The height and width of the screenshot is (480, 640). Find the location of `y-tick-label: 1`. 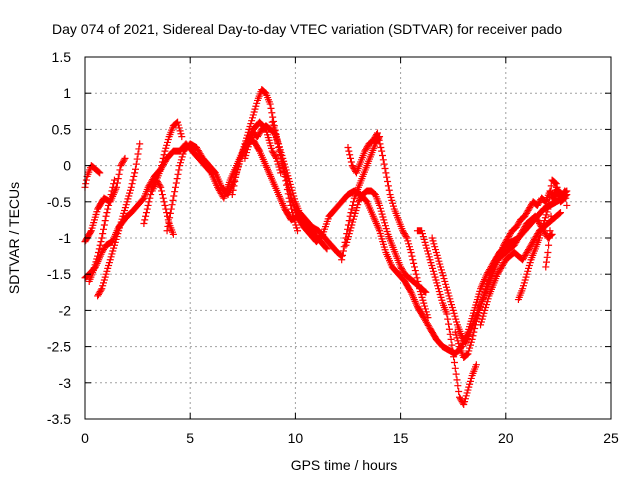

y-tick-label: 1 is located at coordinates (67, 93).